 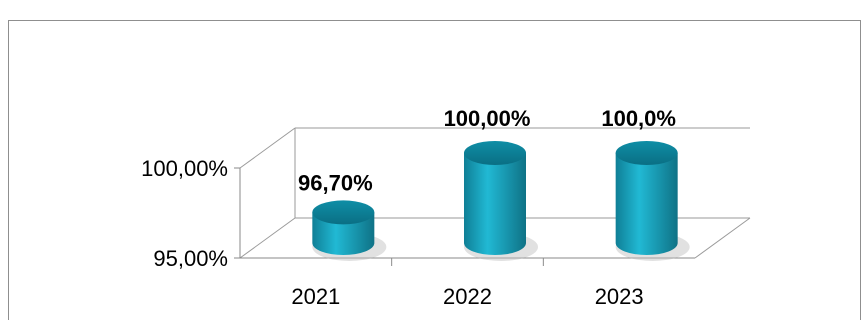 I want to click on data-label: 100,00%, so click(x=487, y=118).